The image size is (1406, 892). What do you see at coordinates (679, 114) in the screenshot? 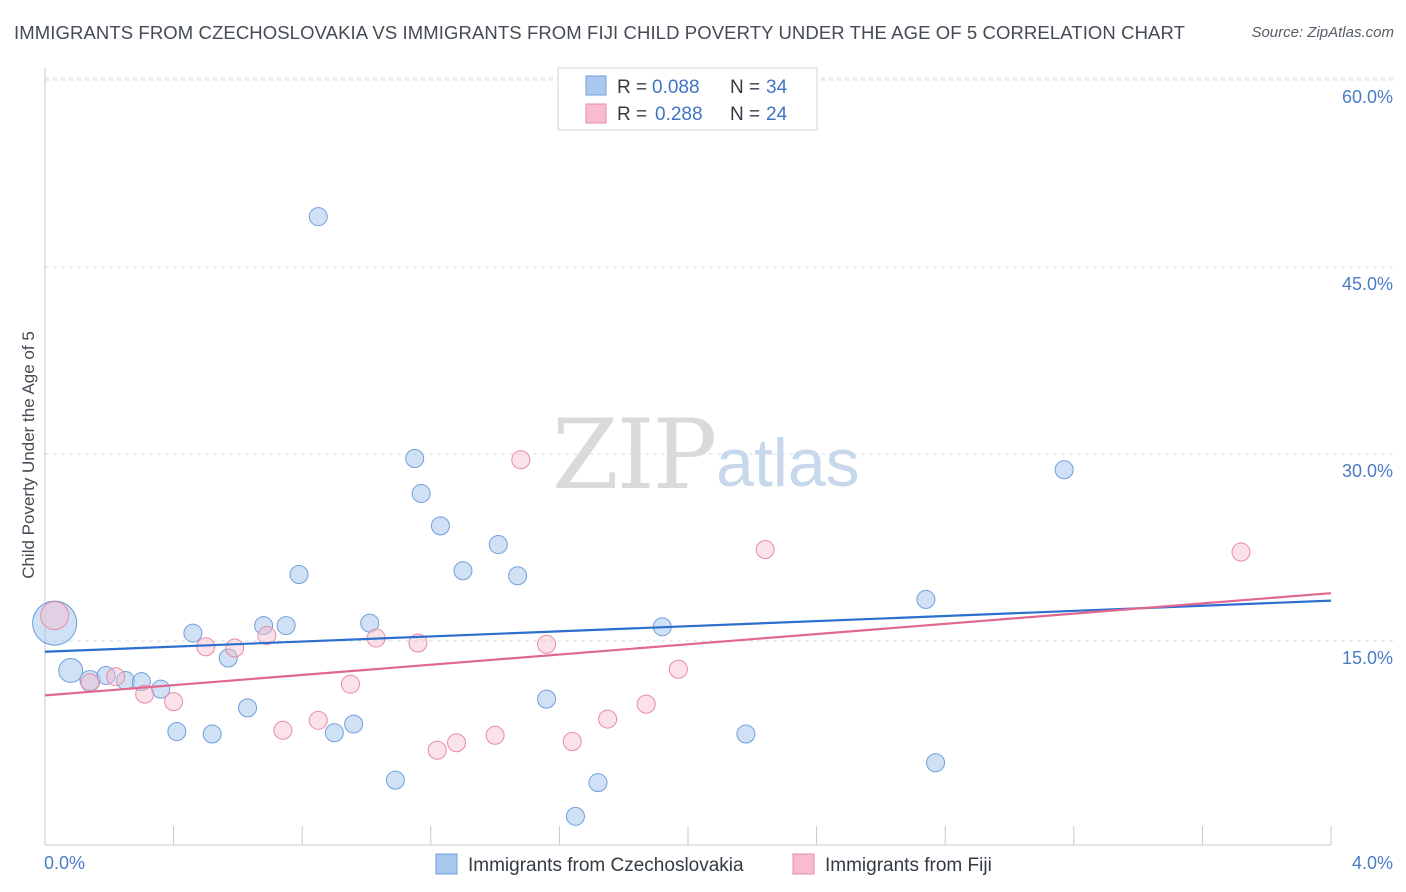
I see `legend-r-value-2: 0.288` at bounding box center [679, 114].